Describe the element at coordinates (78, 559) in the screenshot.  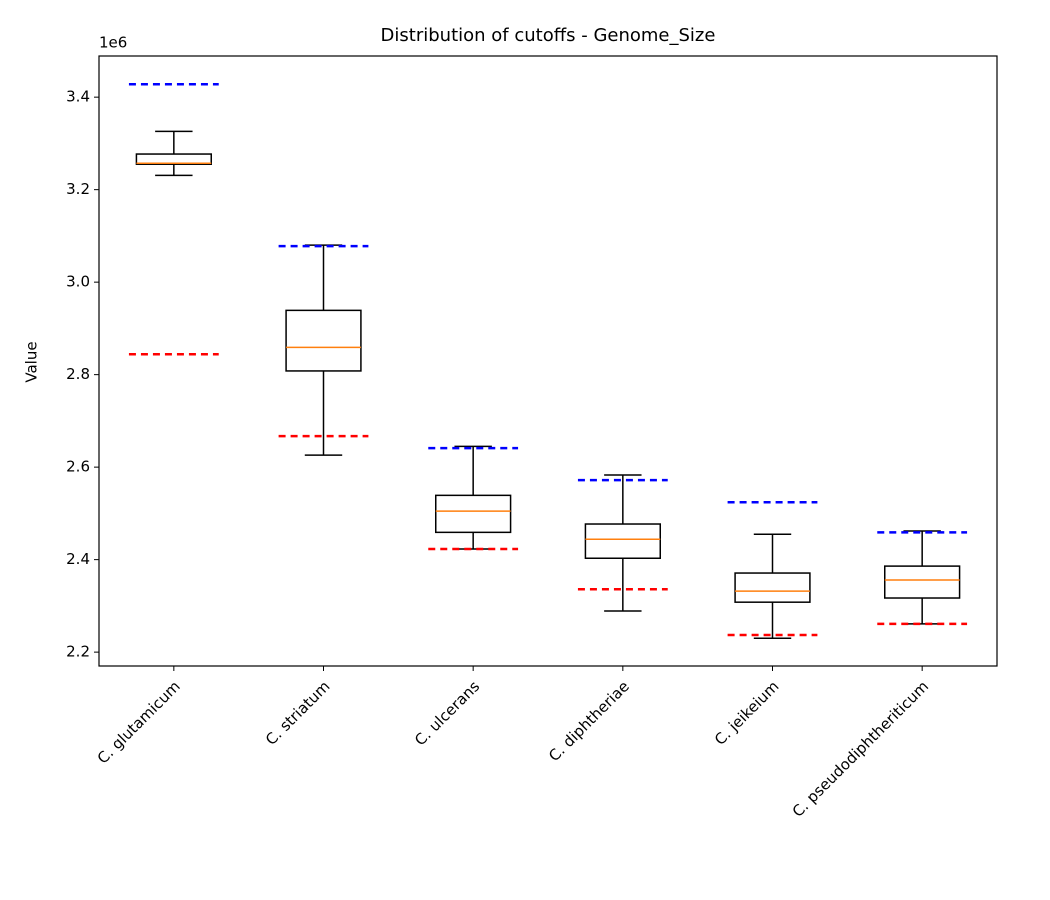
I see `y-tick-label: 2.4` at that location.